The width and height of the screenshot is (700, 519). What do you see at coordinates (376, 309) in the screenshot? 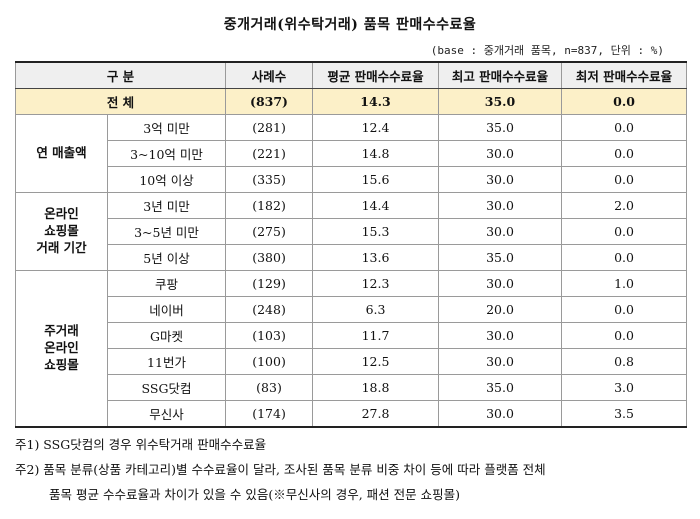
I see `row-avg: 6.3` at bounding box center [376, 309].